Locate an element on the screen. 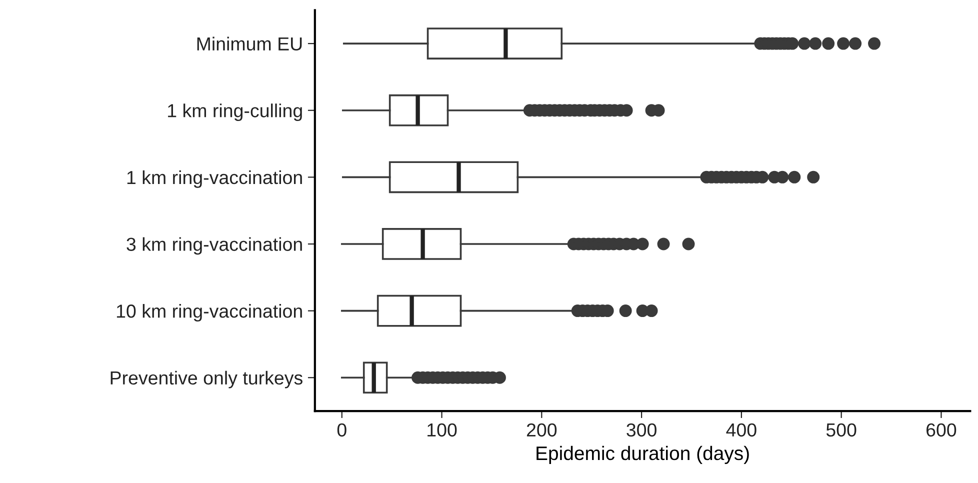 This screenshot has height=483, width=978. x-tick-label: 600 is located at coordinates (941, 430).